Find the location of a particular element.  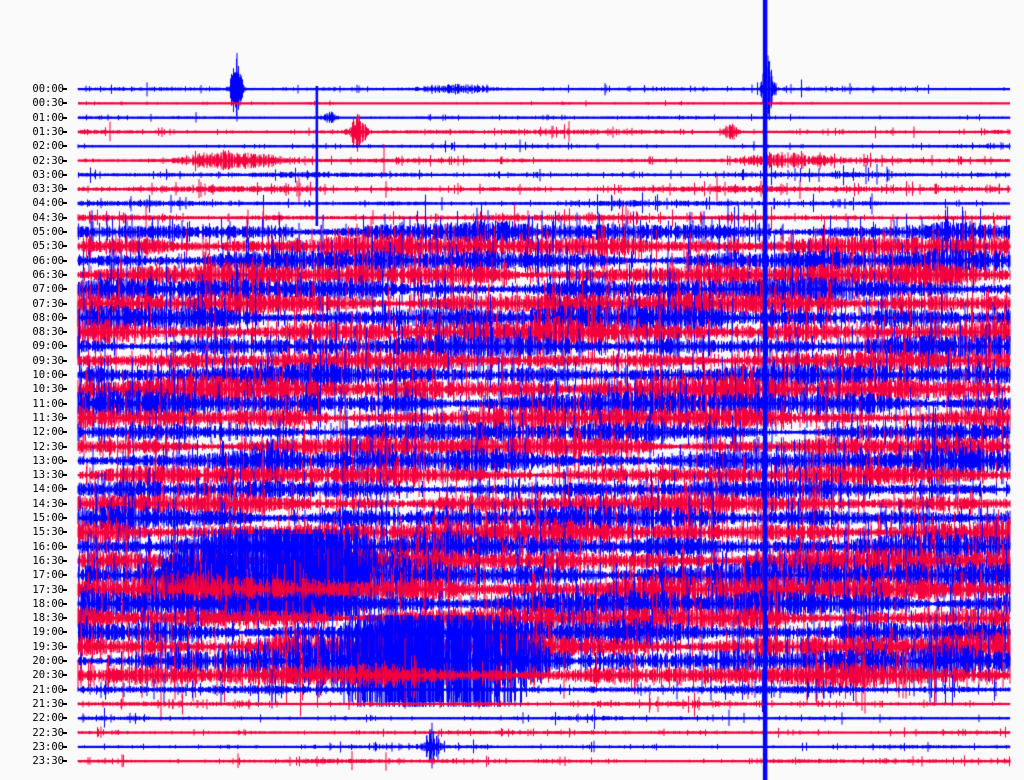

time-tick-label: 15:00 is located at coordinates (48, 518).